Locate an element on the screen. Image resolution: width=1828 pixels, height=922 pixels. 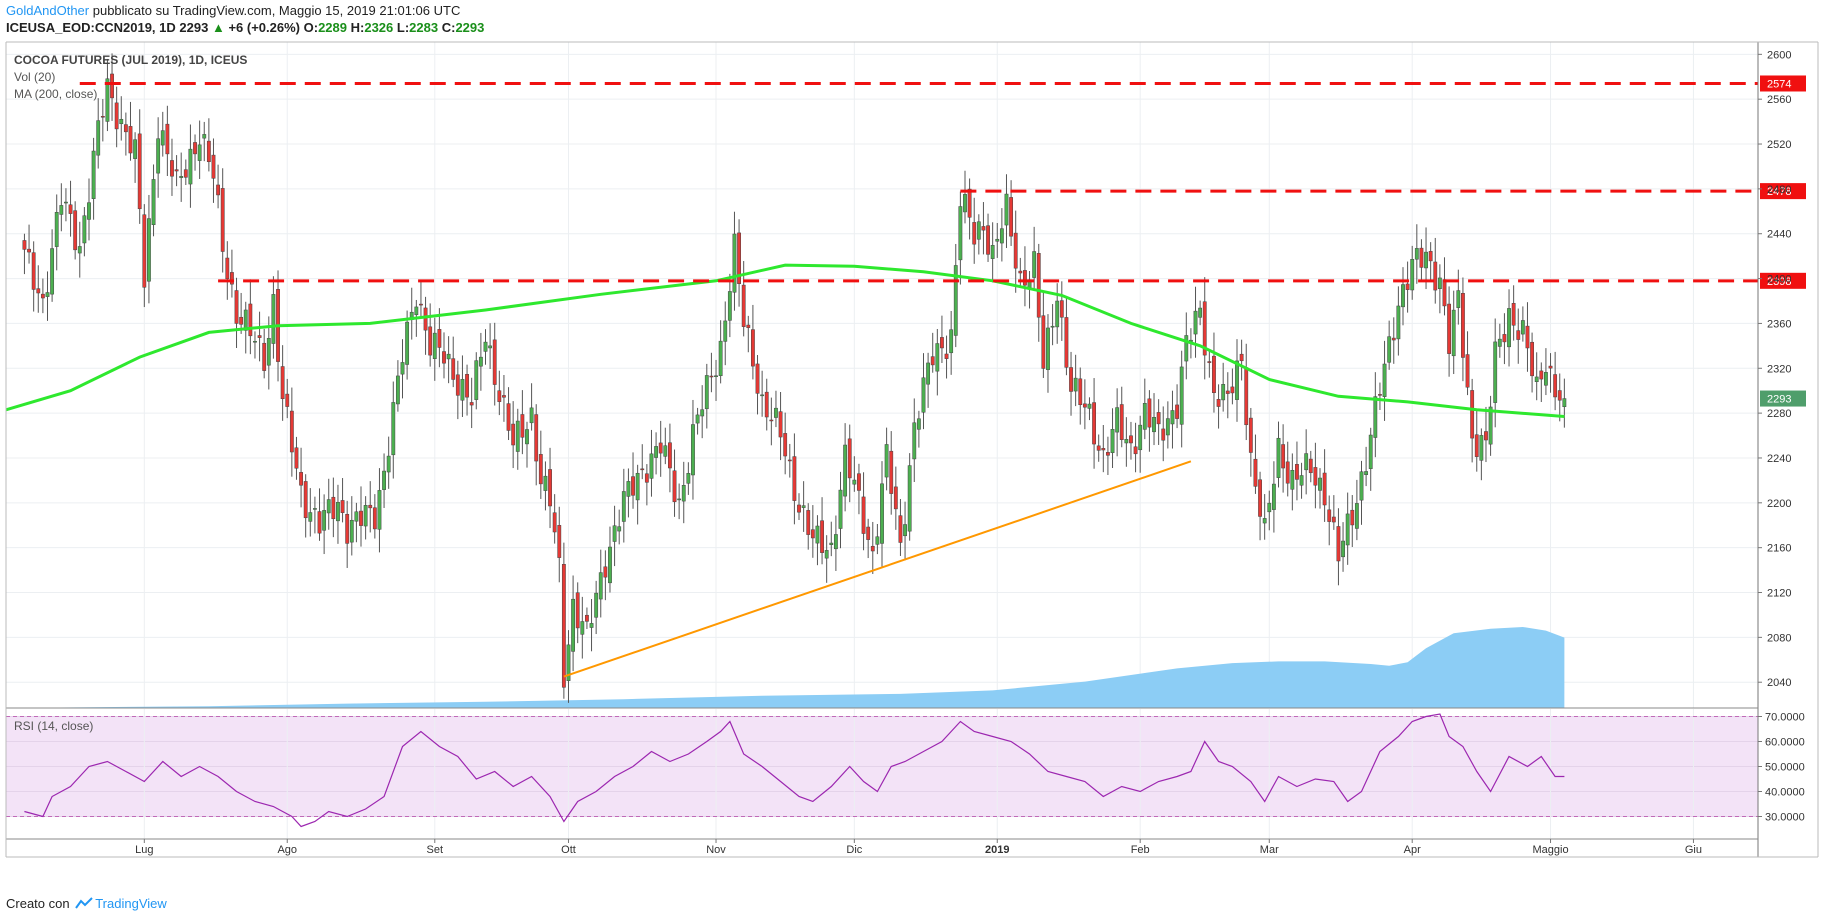
volume-legend: Vol (20) is located at coordinates (35, 77).